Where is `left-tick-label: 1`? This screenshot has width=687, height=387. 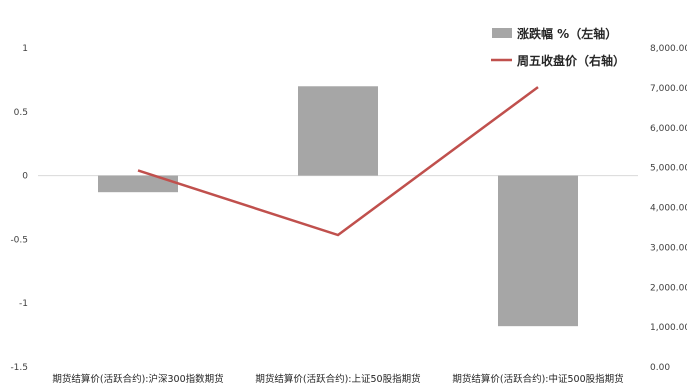 left-tick-label: 1 is located at coordinates (25, 49).